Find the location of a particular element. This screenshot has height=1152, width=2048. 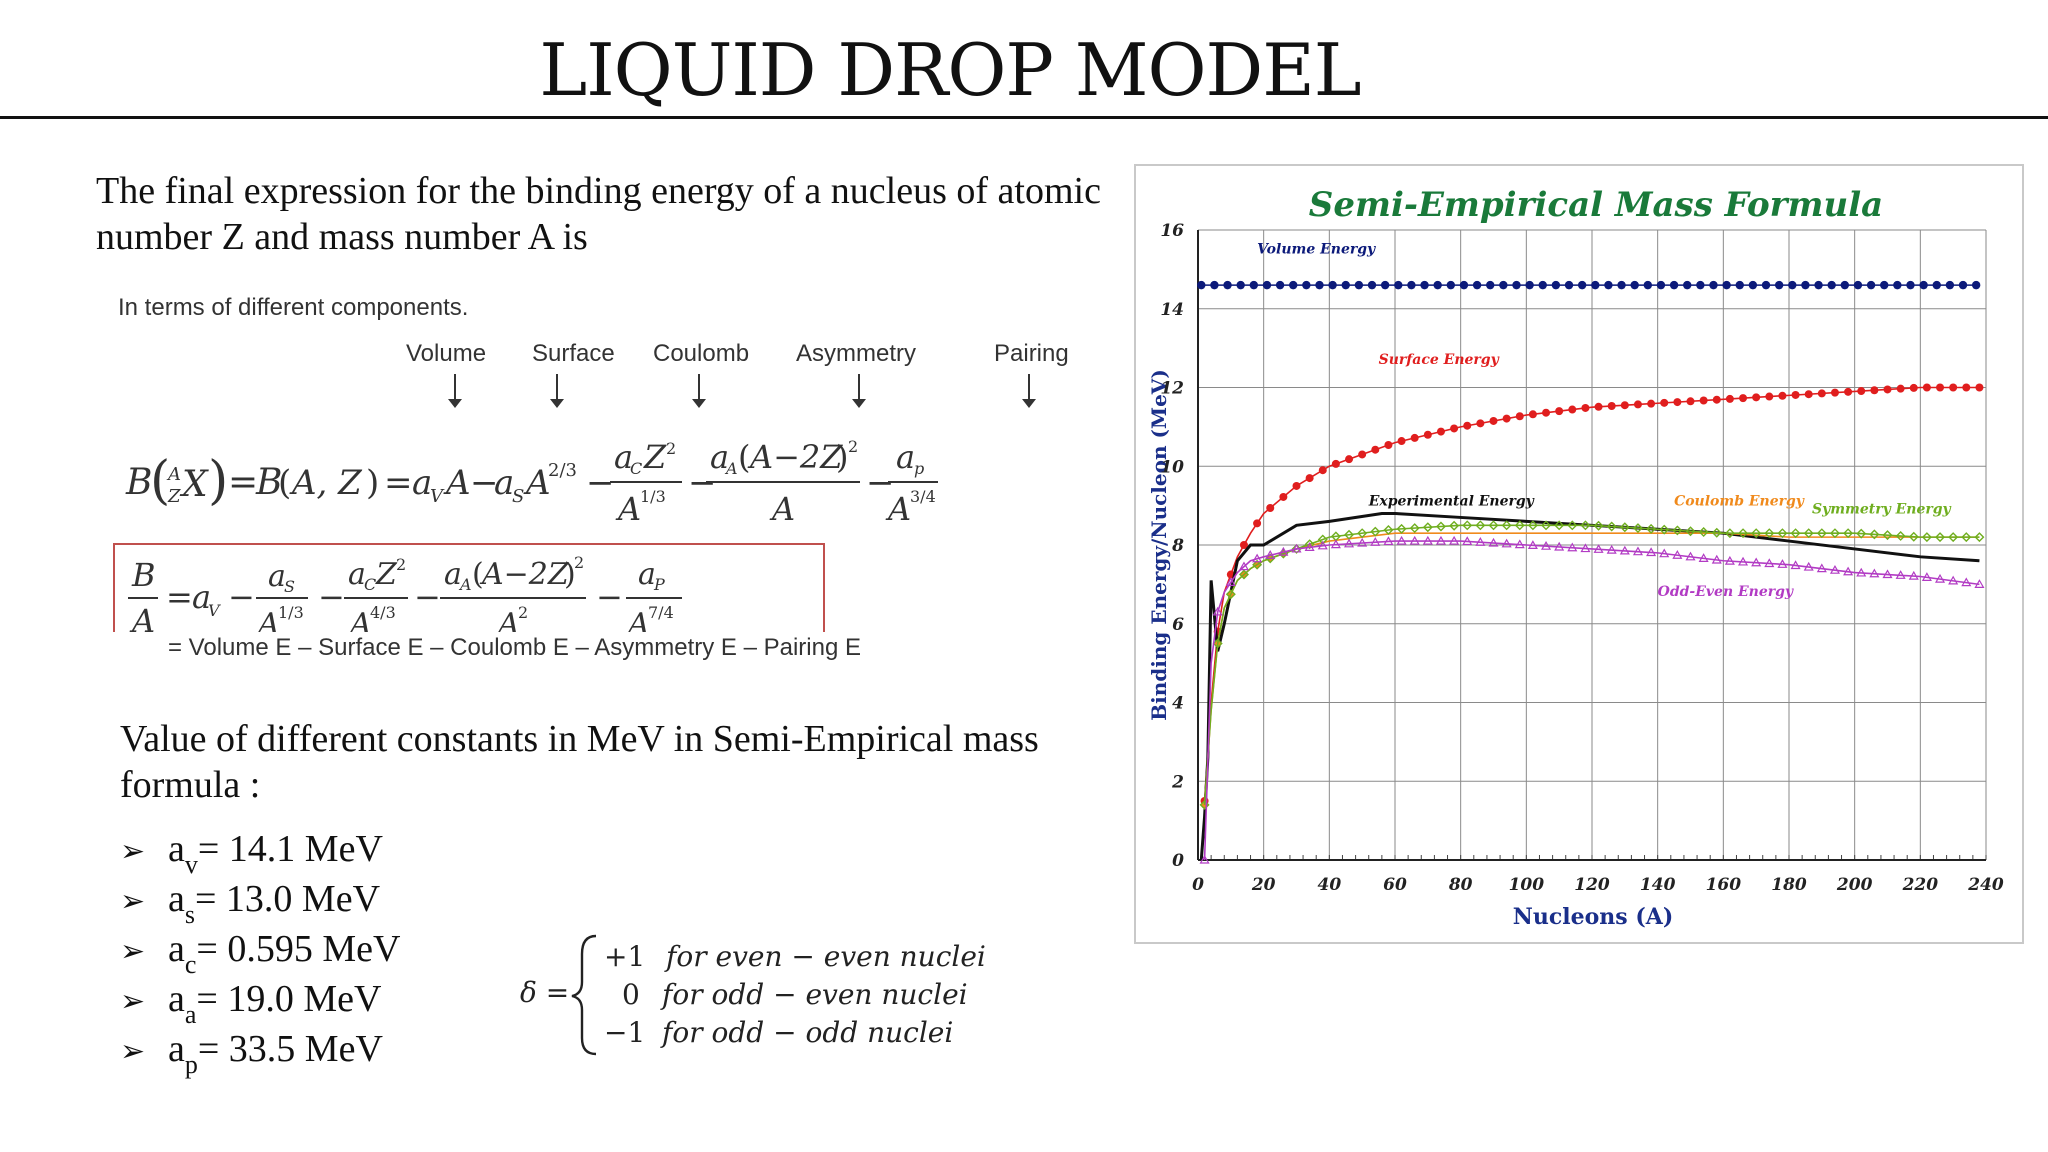

constant-value: = 14.1 MeV is located at coordinates (290, 849).